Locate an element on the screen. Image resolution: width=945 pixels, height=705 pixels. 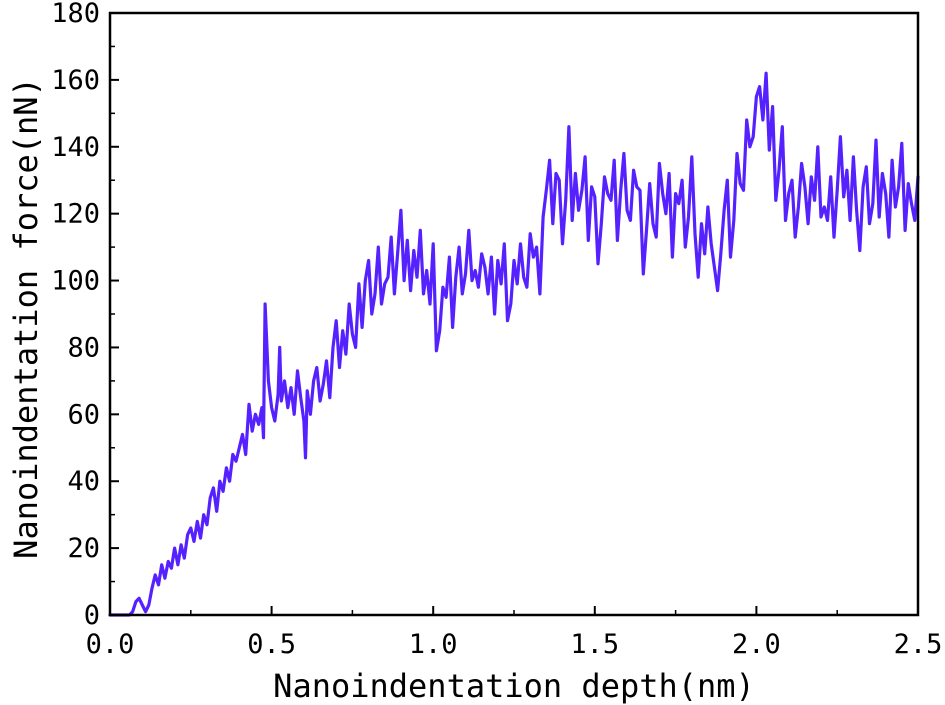
x-tick-label: 1.0 is located at coordinates (433, 644).